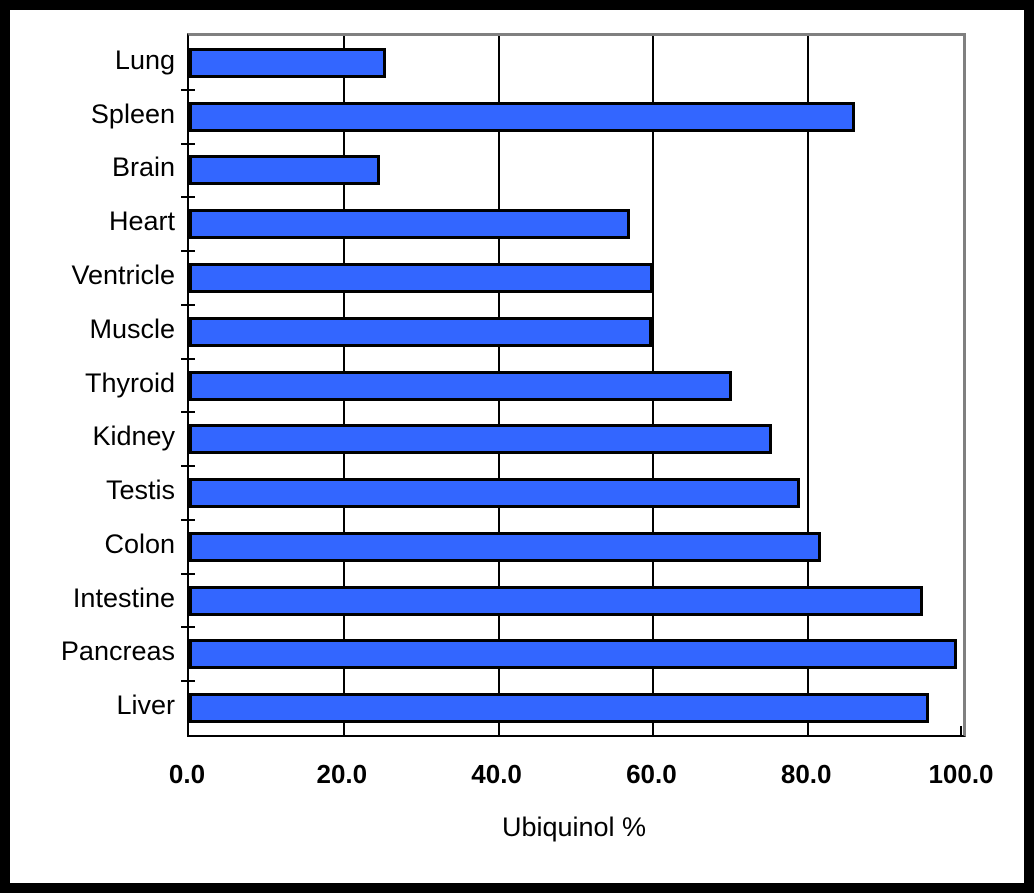 The height and width of the screenshot is (893, 1034). I want to click on category-label: Testis, so click(140, 490).